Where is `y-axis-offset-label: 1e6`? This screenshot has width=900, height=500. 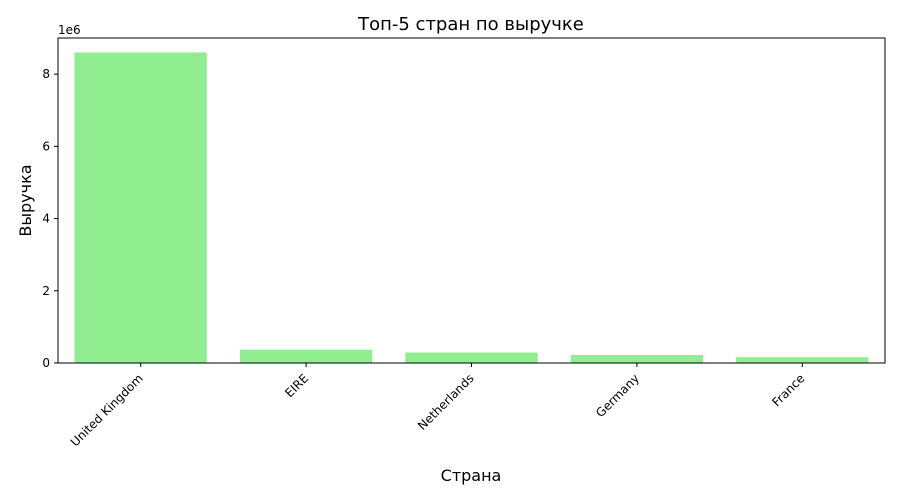 y-axis-offset-label: 1e6 is located at coordinates (69, 30).